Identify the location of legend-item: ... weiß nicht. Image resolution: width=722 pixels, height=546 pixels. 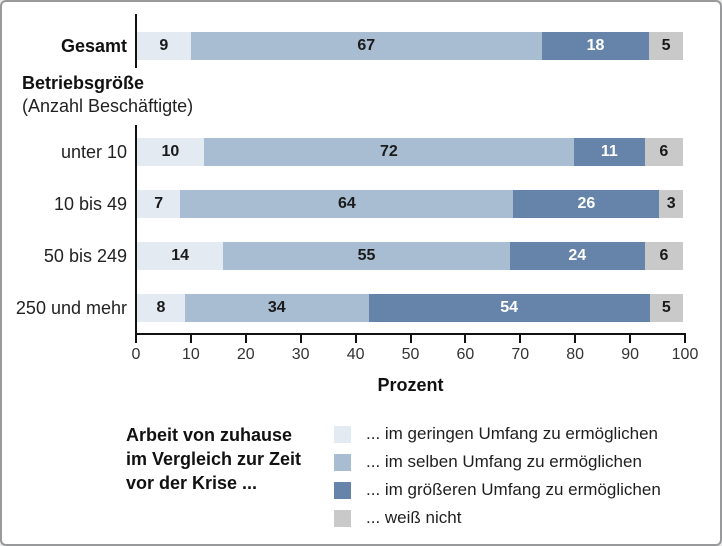
(497, 518).